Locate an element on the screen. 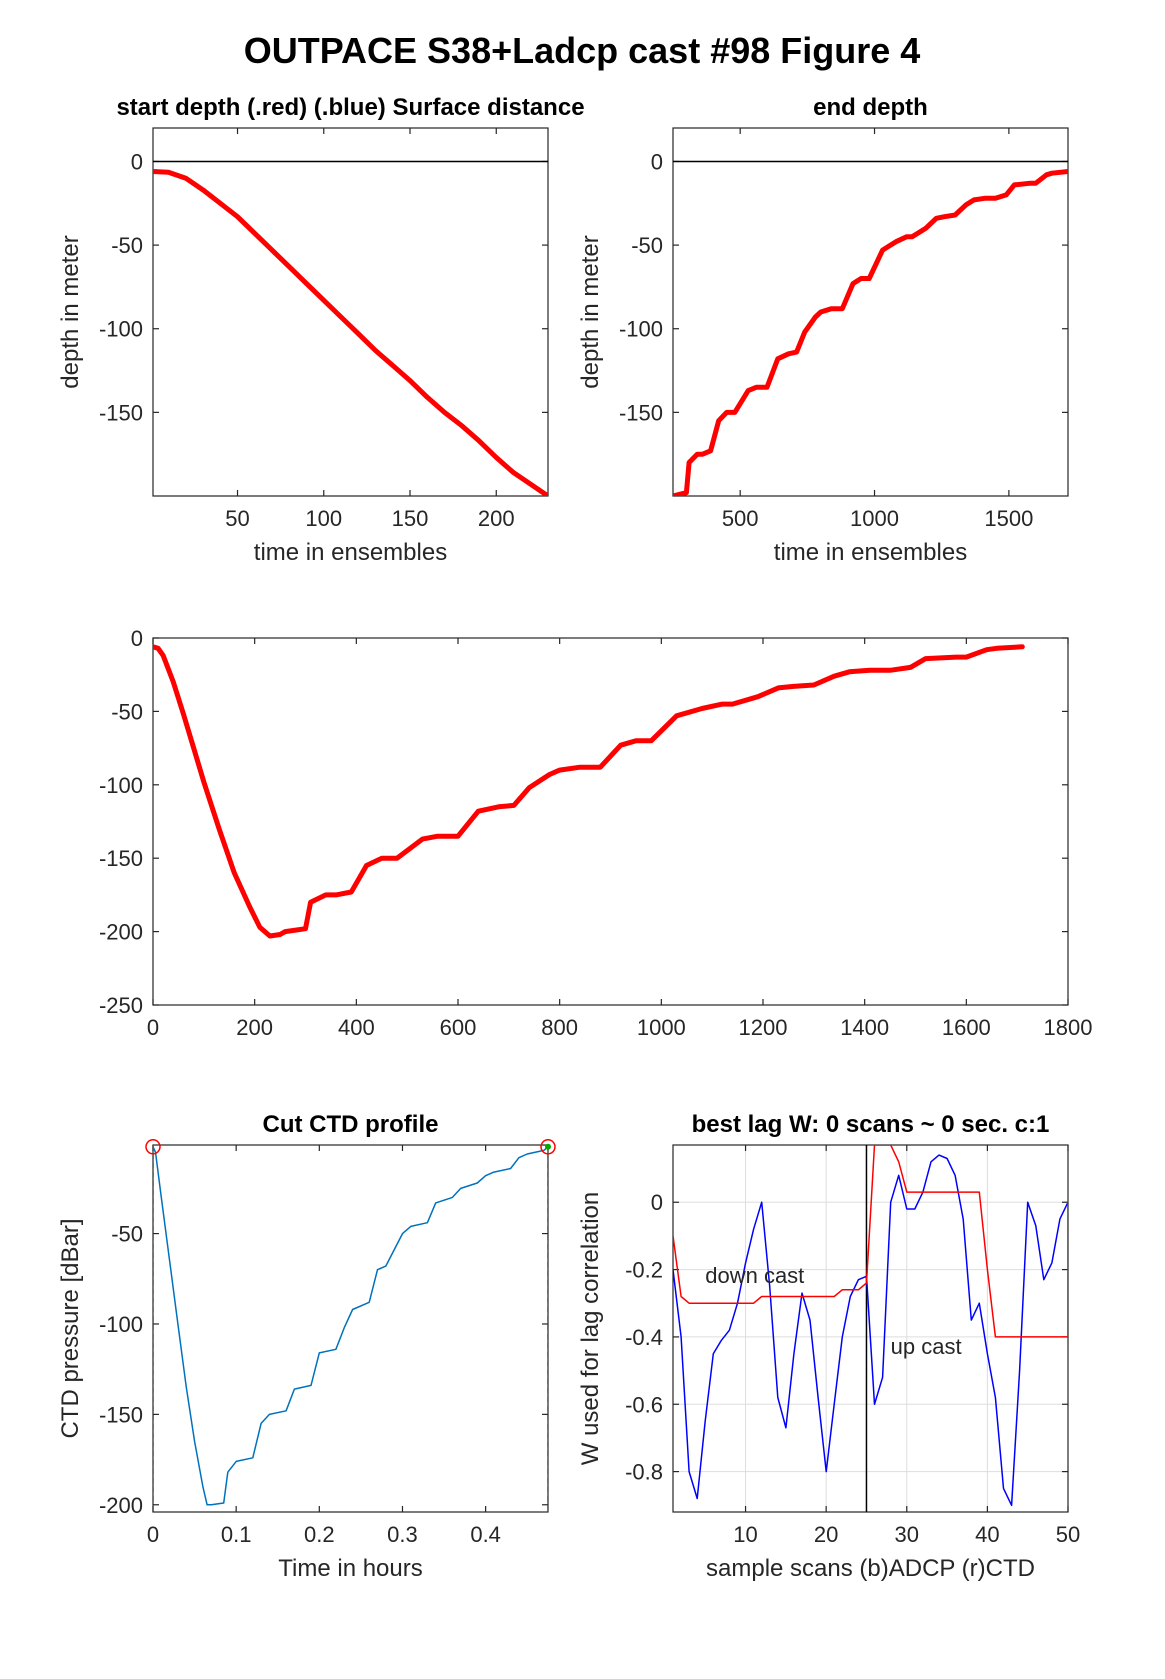 This screenshot has height=1679, width=1165. annotation: down cast is located at coordinates (754, 1275).